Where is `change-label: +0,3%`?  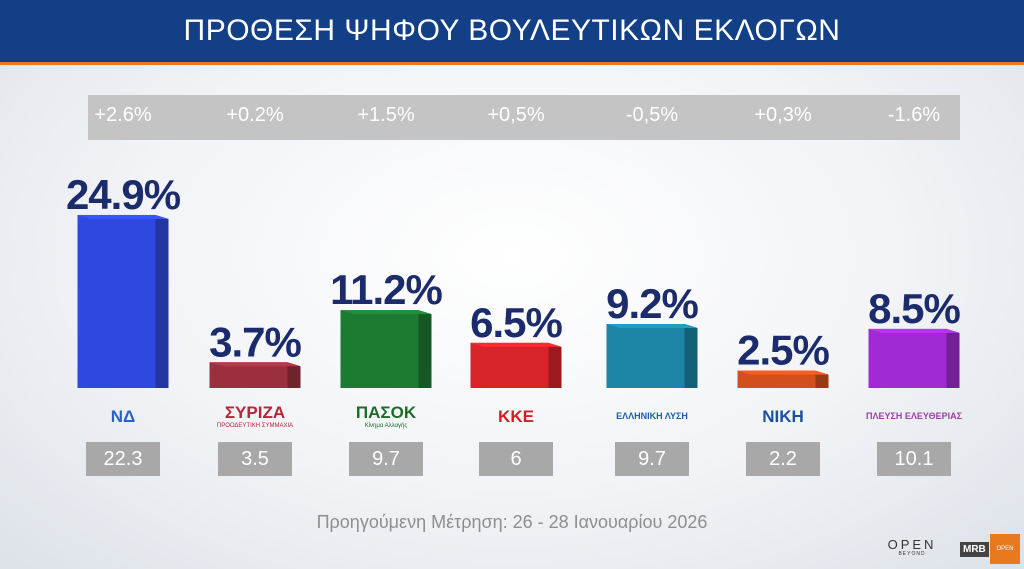 change-label: +0,3% is located at coordinates (783, 115).